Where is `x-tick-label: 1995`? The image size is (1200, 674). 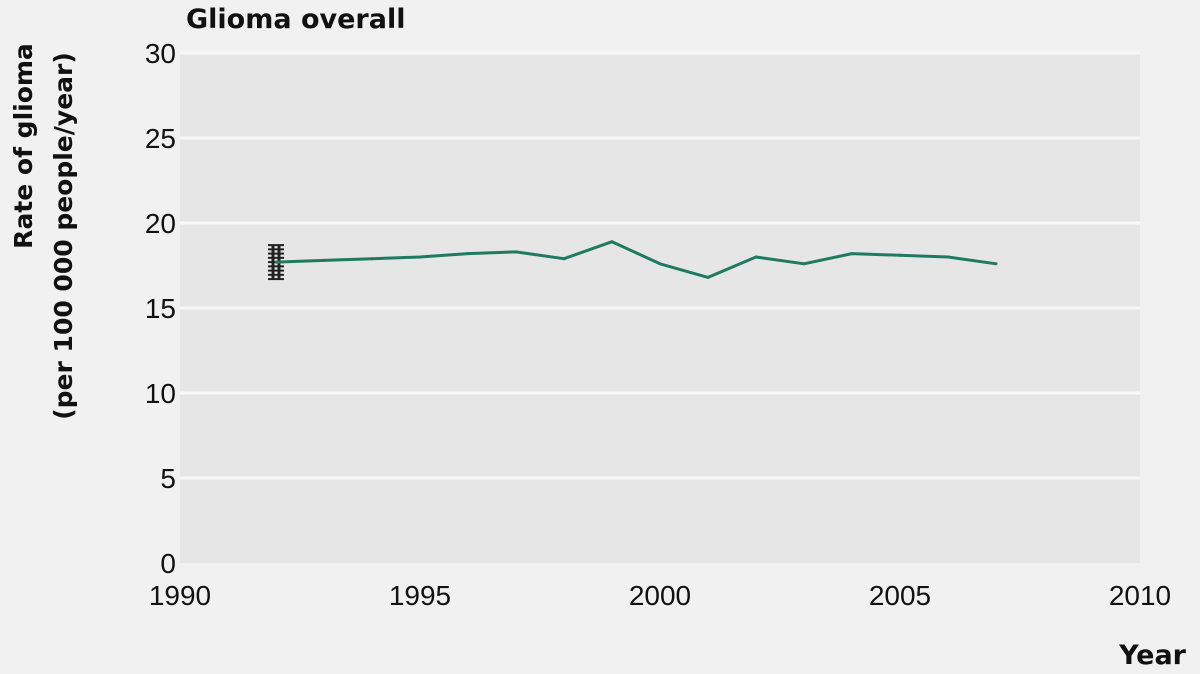
x-tick-label: 1995 is located at coordinates (420, 595).